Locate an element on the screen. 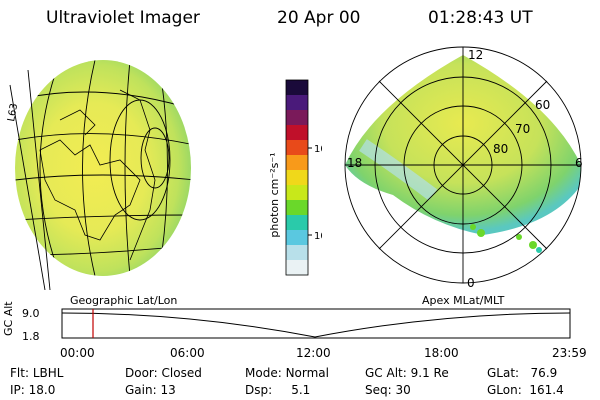 The width and height of the screenshot is (600, 400). time-tick-0600: 06:00 is located at coordinates (187, 353).